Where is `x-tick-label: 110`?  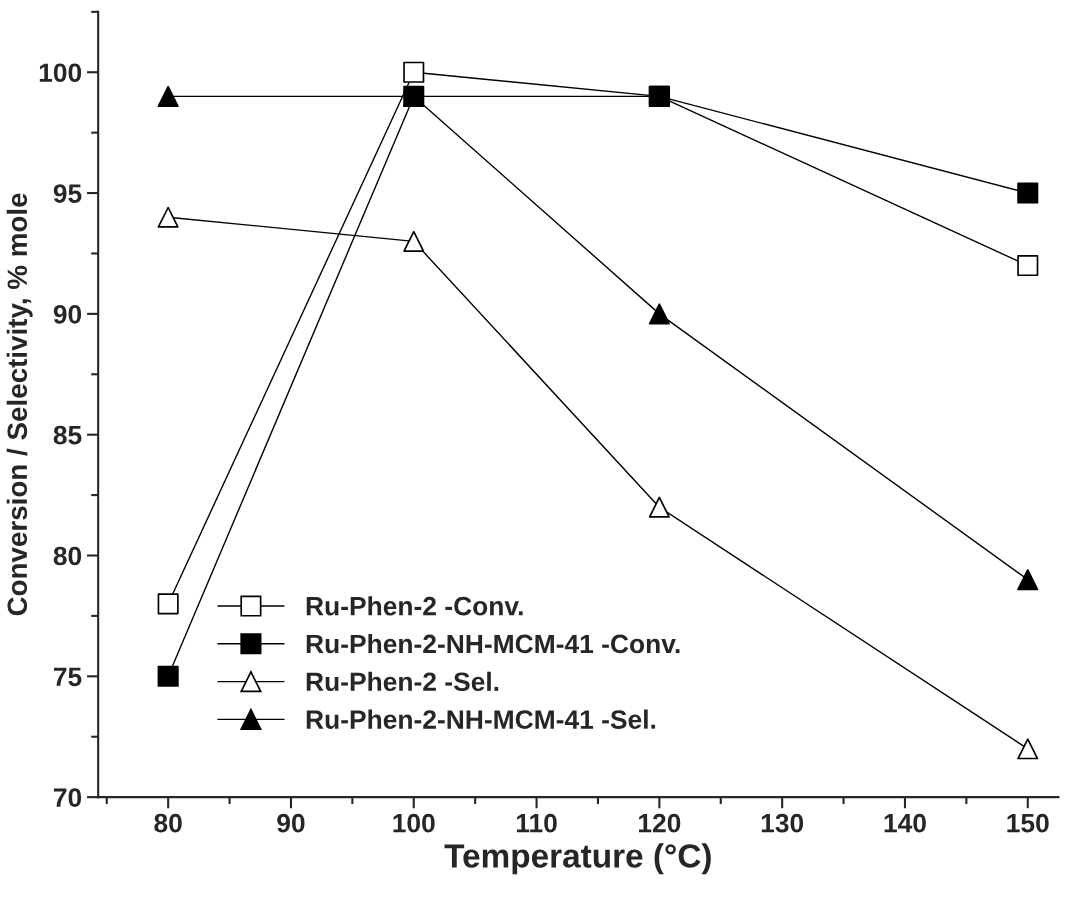
x-tick-label: 110 is located at coordinates (536, 823).